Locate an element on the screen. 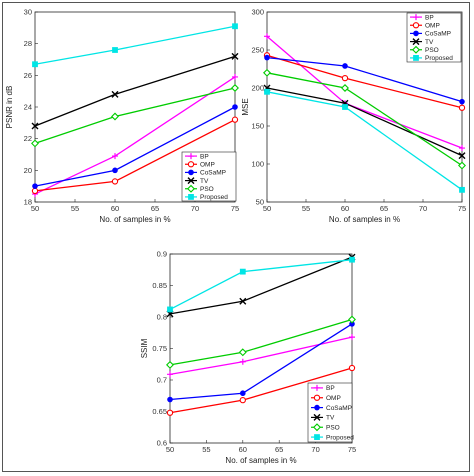 This screenshot has height=476, width=474. y-tick-label: 250 is located at coordinates (257, 50).